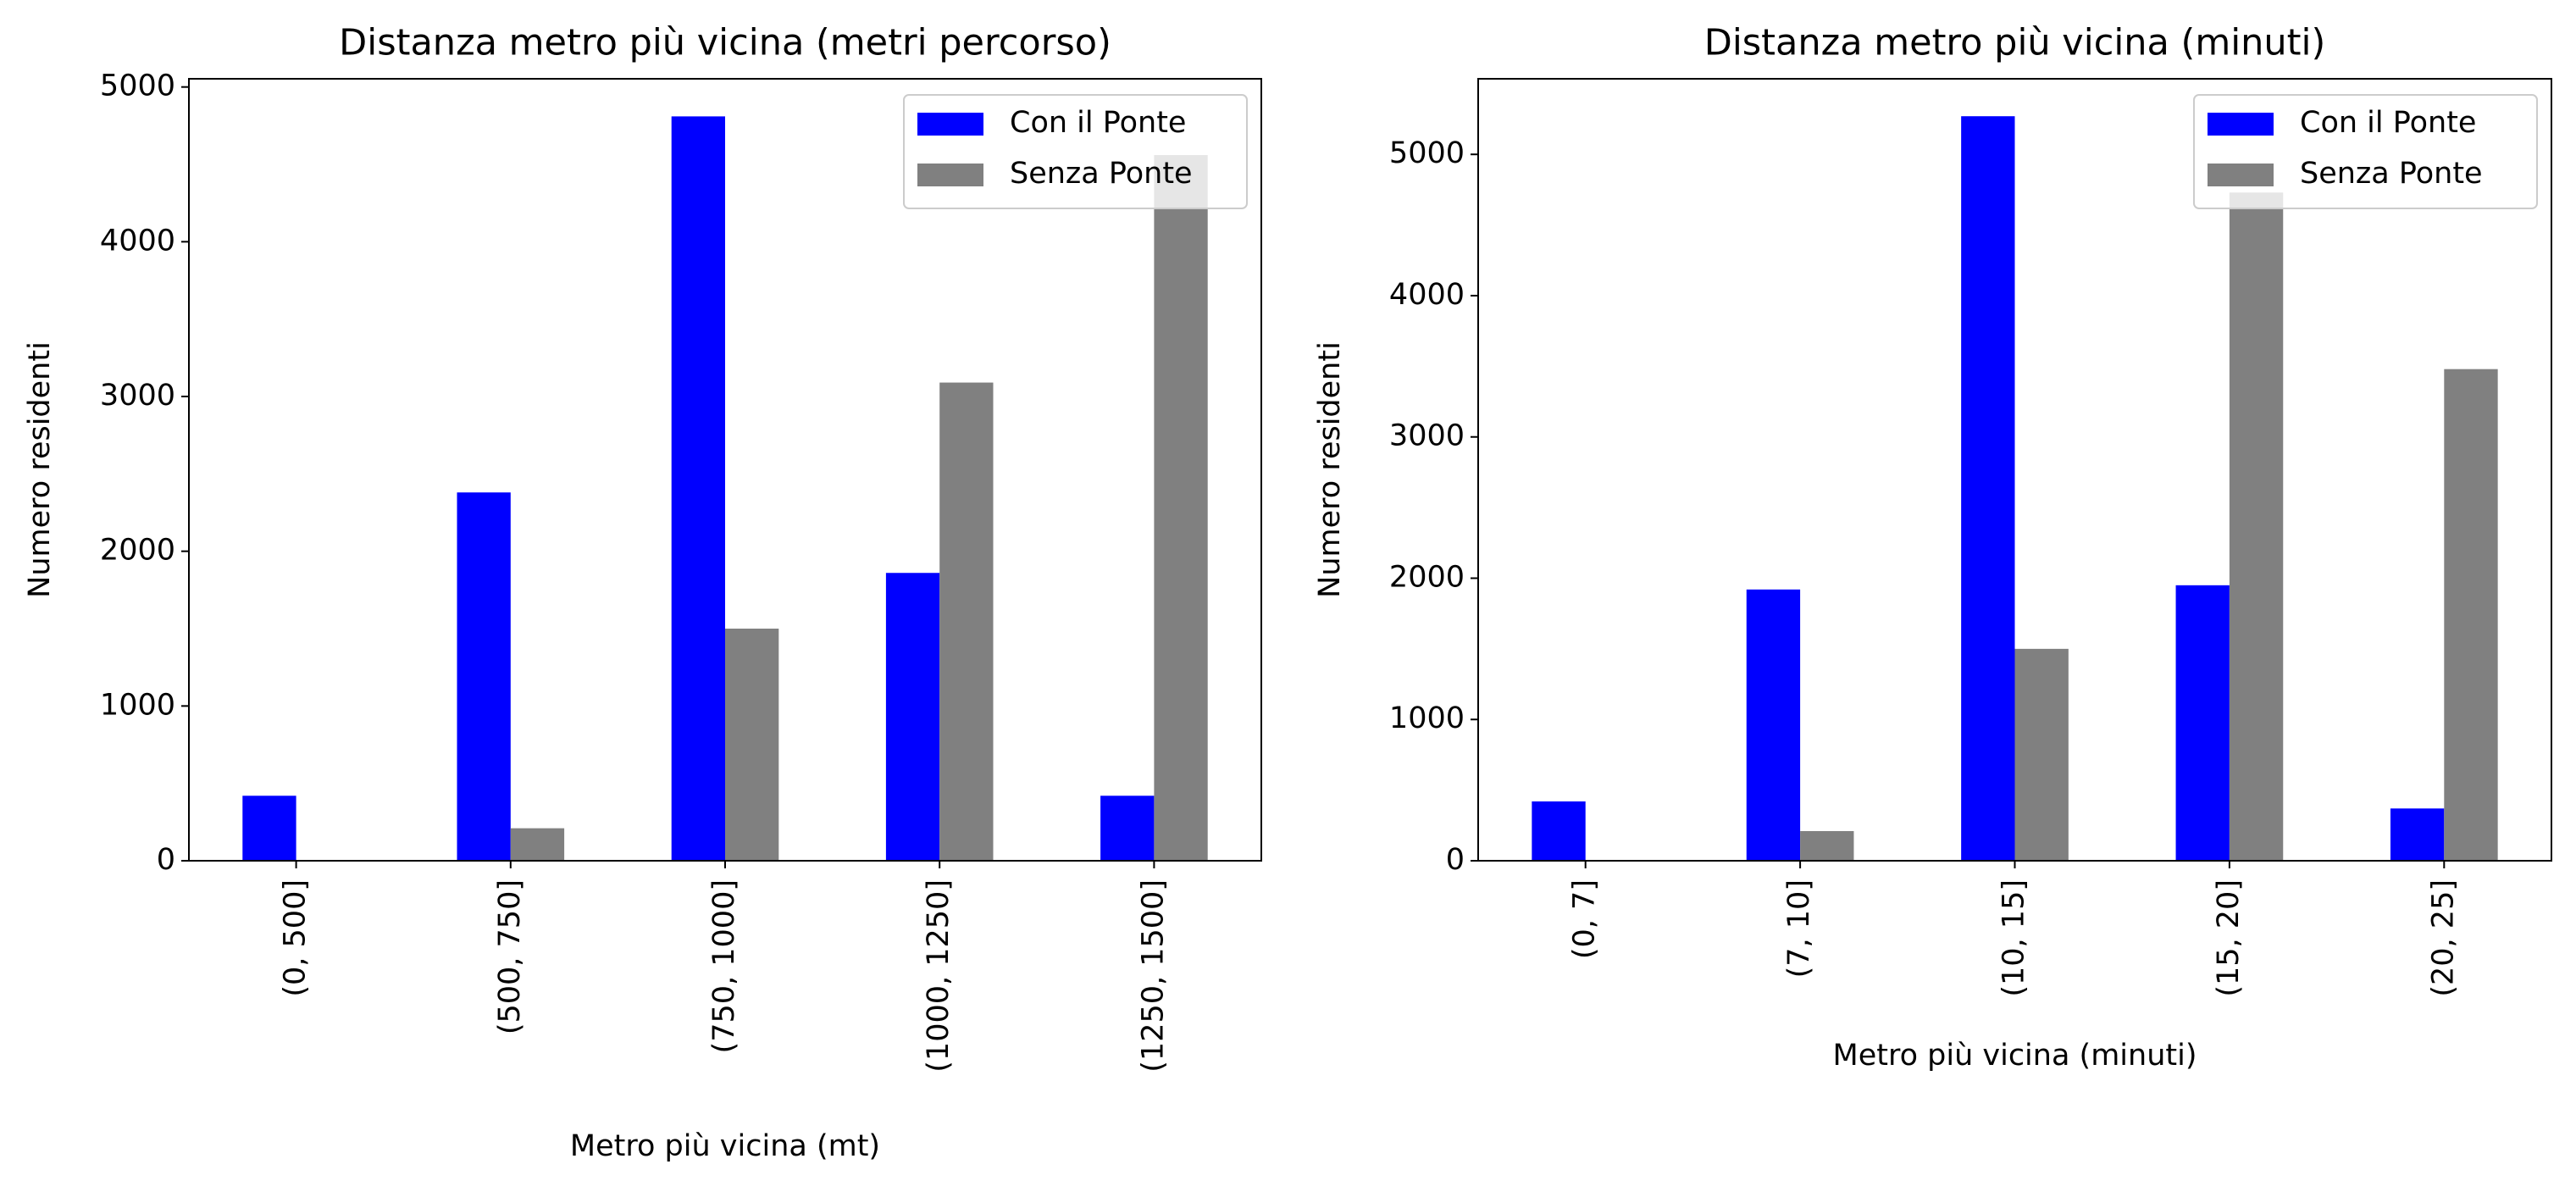 The width and height of the screenshot is (2576, 1192). I want to click on x-tick-label: (1000, 1250], so click(939, 976).